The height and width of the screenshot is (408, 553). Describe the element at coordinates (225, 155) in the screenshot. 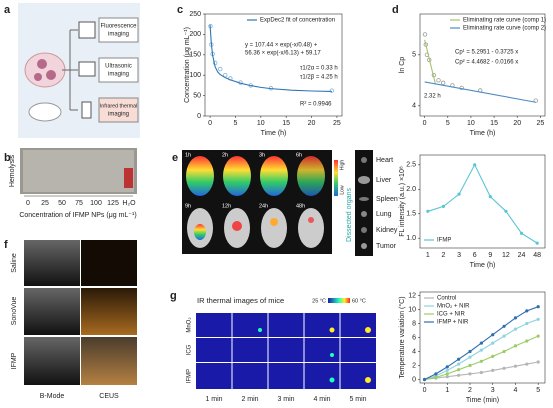

I see `time-label: 2h` at that location.